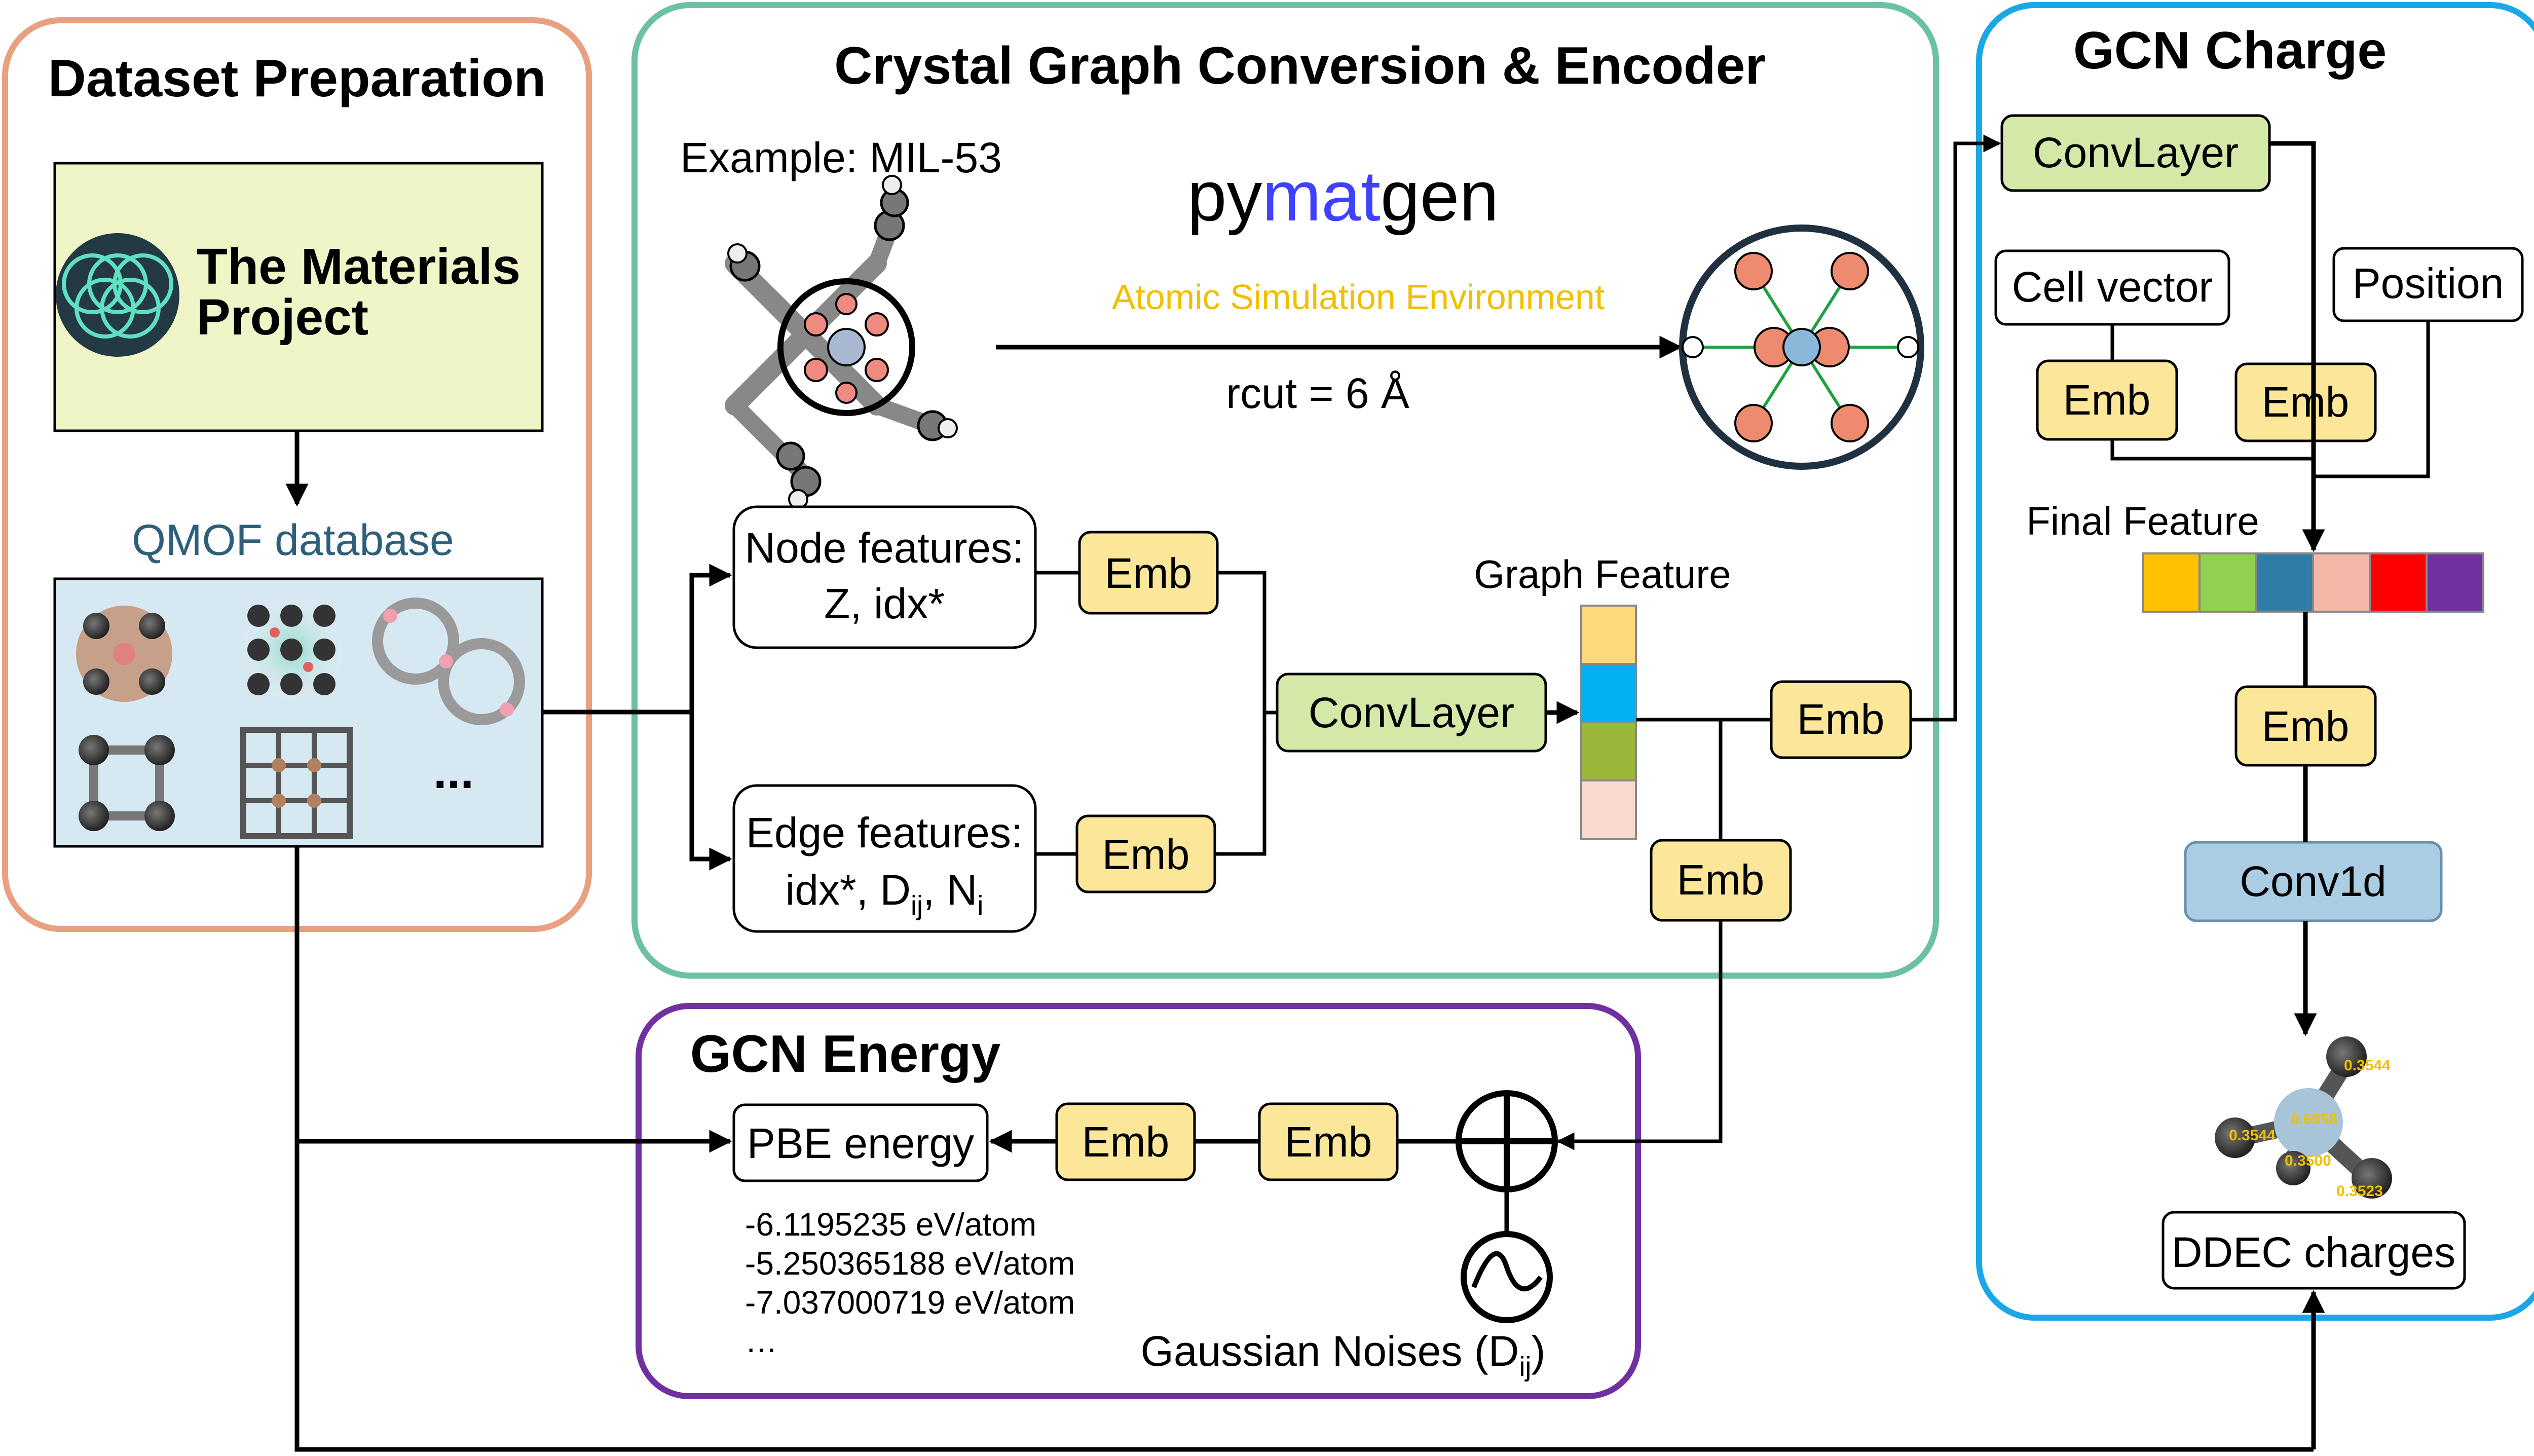 The image size is (2534, 1456). What do you see at coordinates (1440, 196) in the screenshot?
I see `pymatgen-part3: gen` at bounding box center [1440, 196].